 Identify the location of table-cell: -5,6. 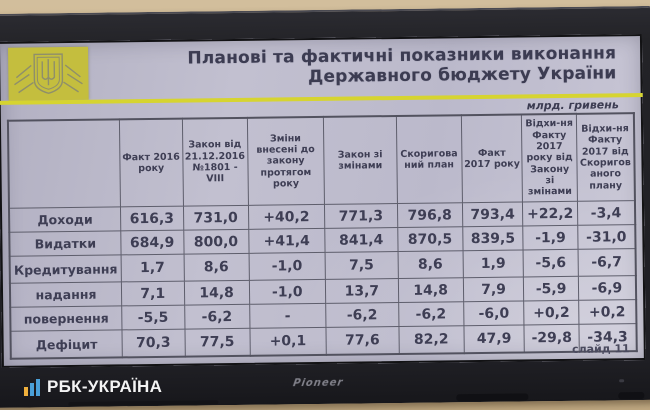
(551, 263).